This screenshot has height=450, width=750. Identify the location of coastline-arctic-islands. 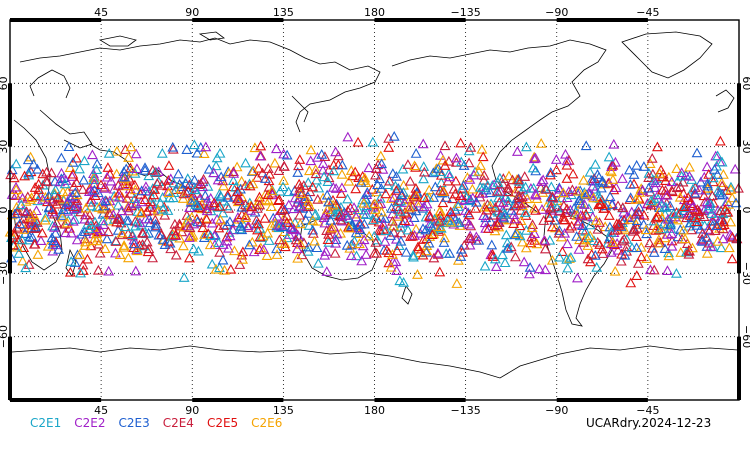
(162, 39).